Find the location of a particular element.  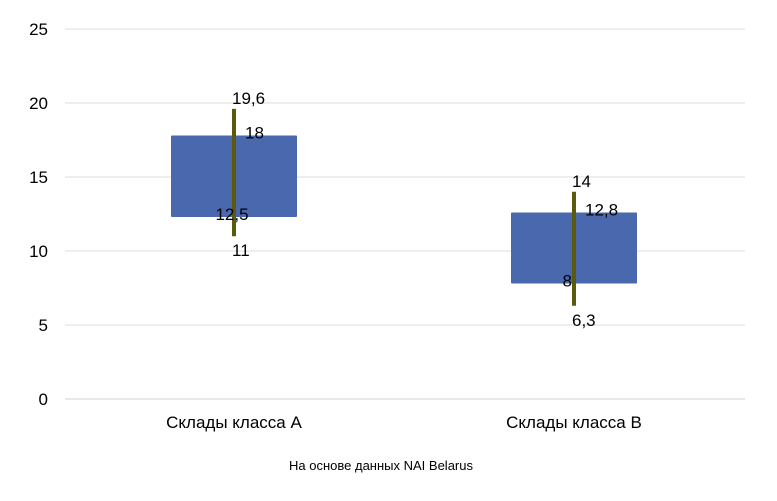

x-tick-label: Склады класса А is located at coordinates (234, 422).